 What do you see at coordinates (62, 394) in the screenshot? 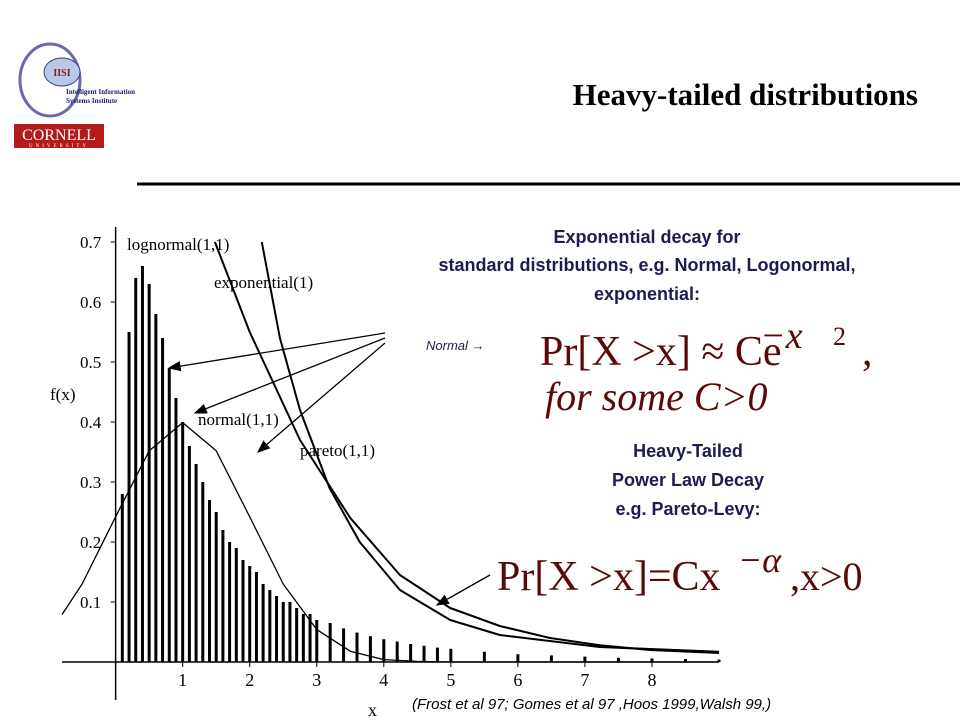
I see `y-axis-label: f(x)` at bounding box center [62, 394].